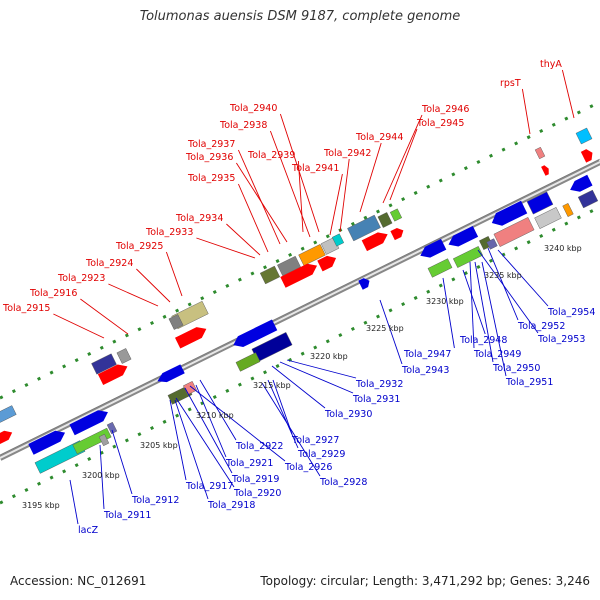 Image resolution: width=600 pixels, height=600 pixels. Describe the element at coordinates (88, 530) in the screenshot. I see `reverse-gene-label: lacZ` at that location.